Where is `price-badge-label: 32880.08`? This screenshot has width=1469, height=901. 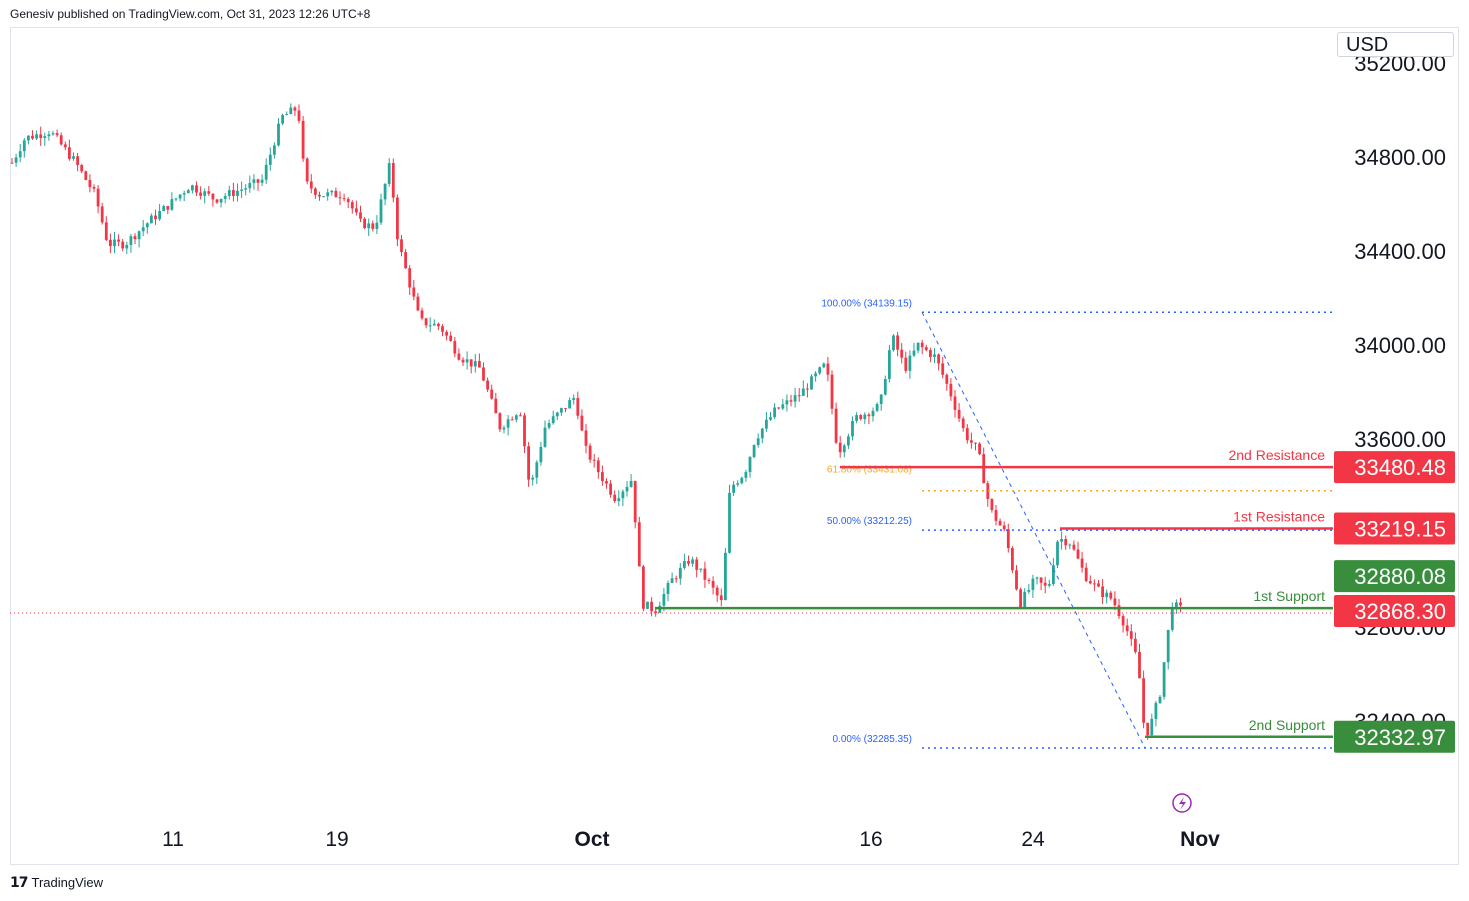
price-badge-label: 32880.08 is located at coordinates (1400, 576).